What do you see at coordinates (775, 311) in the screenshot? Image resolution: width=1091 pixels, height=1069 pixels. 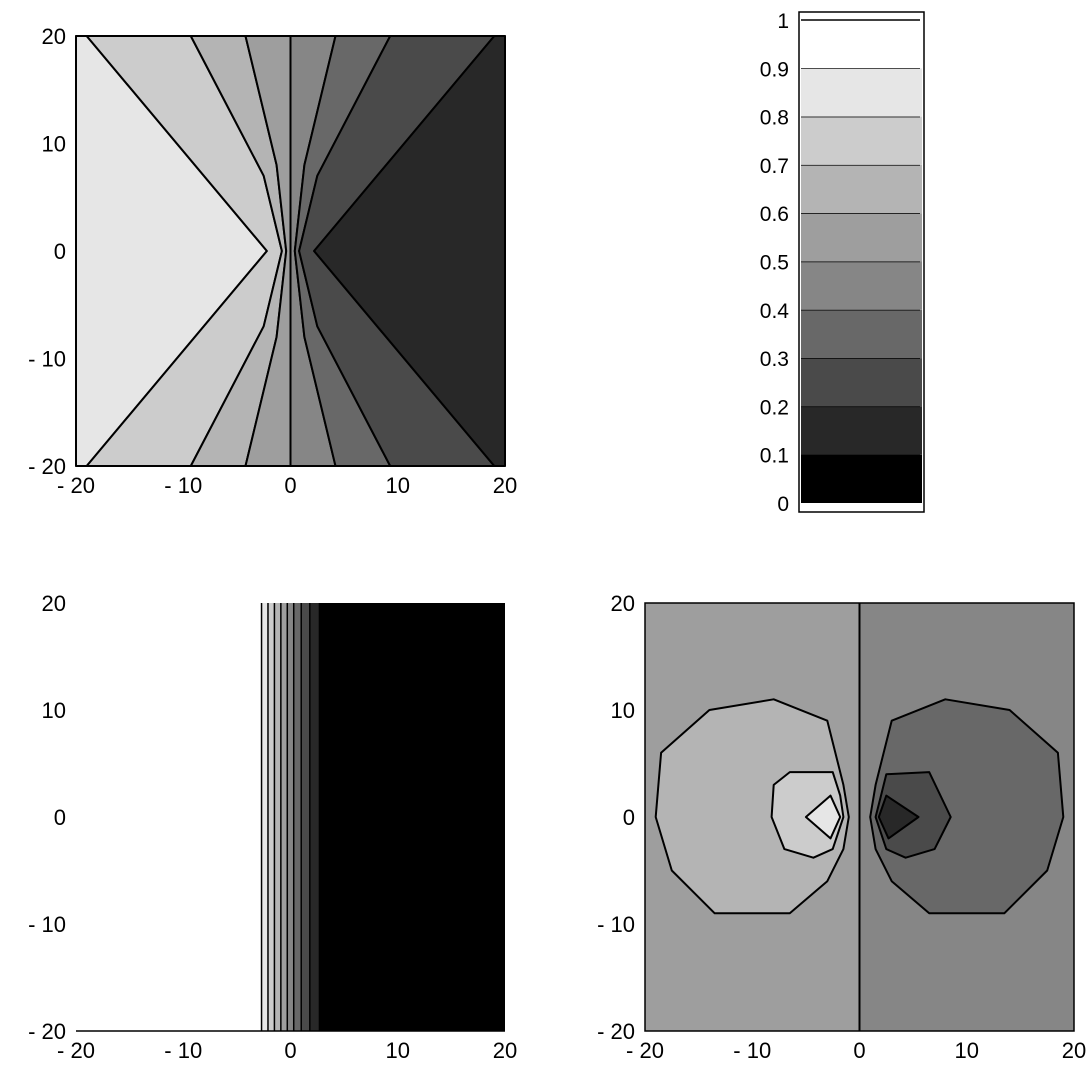 I see `colorbar-tick-label: 0.4` at bounding box center [775, 311].